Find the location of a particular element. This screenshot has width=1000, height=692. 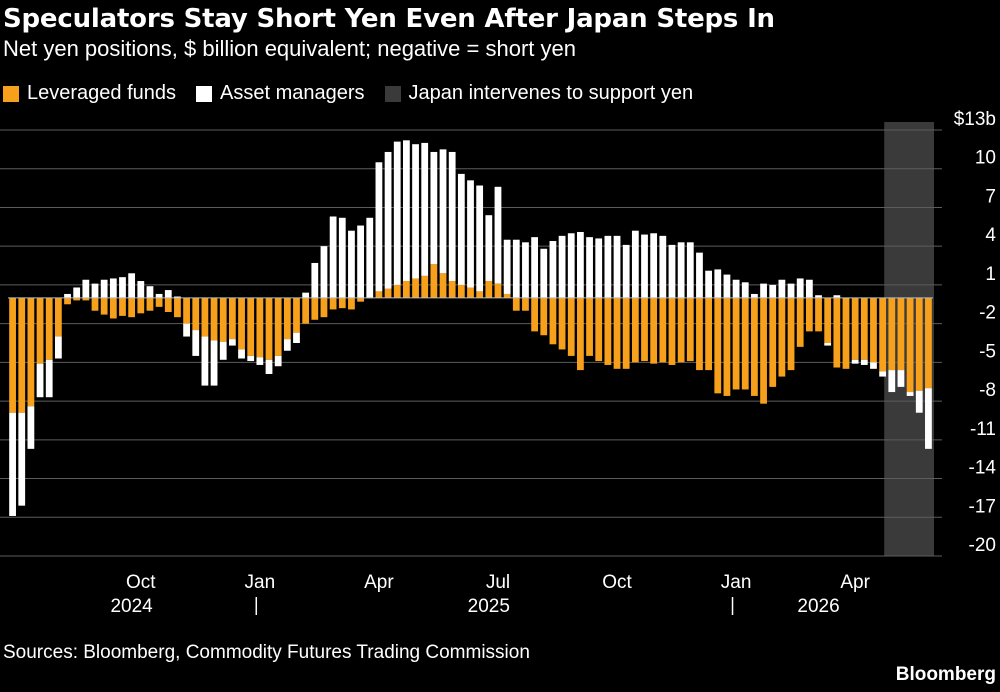

y-tick-label: 10 is located at coordinates (985, 158).